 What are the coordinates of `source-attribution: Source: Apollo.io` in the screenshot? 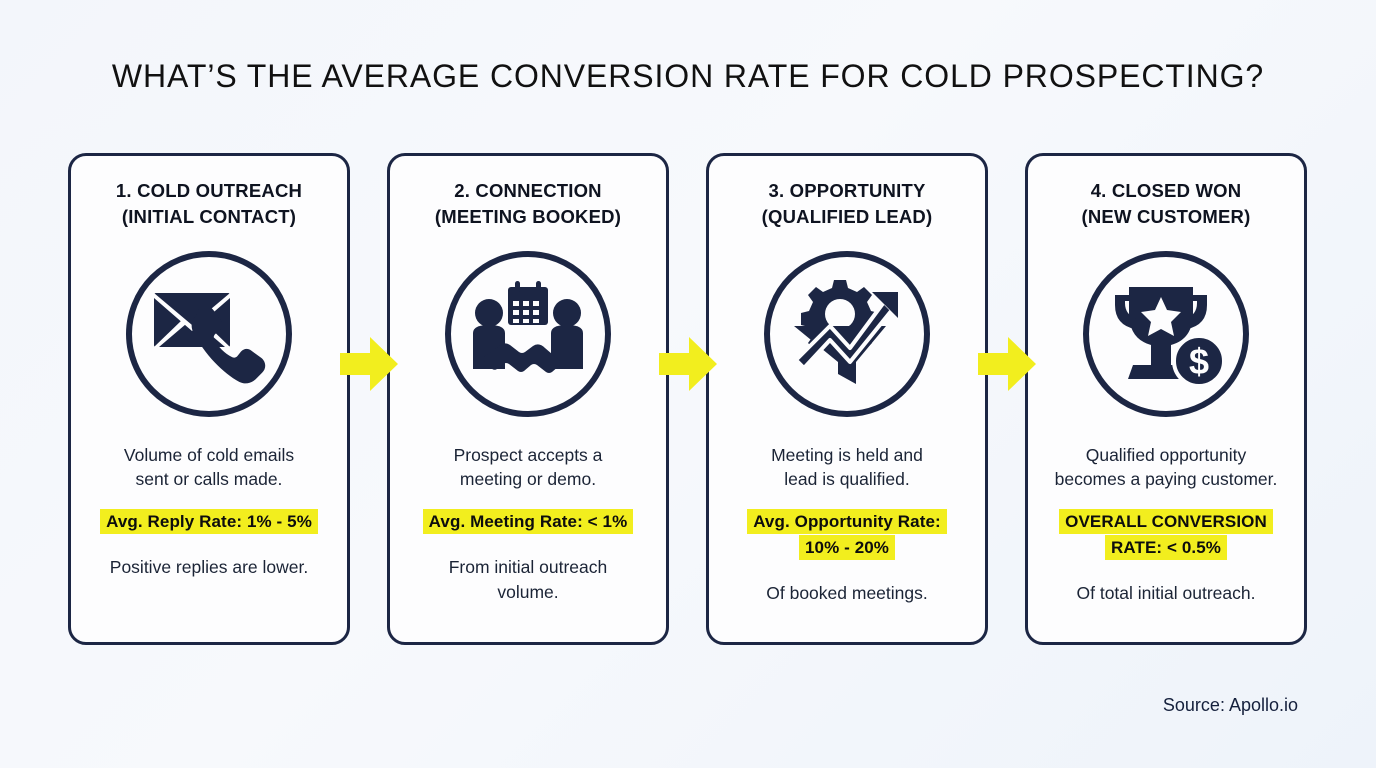 It's located at (1230, 705).